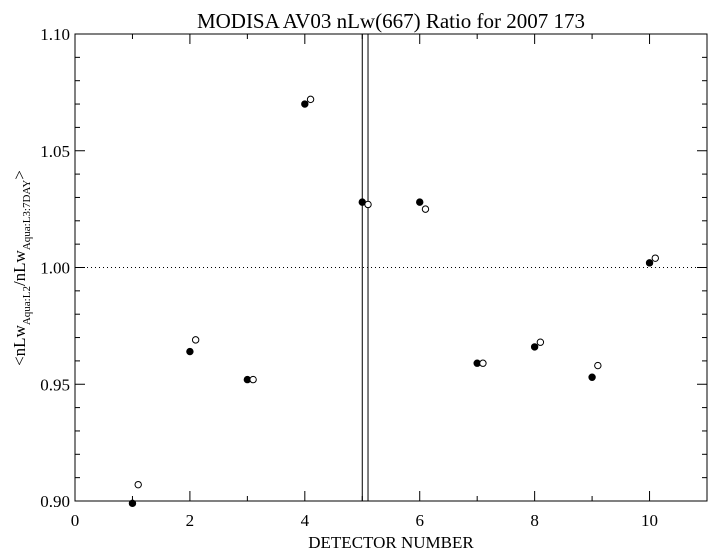 The image size is (718, 556). I want to click on y-tick-label: 1.10, so click(55, 34).